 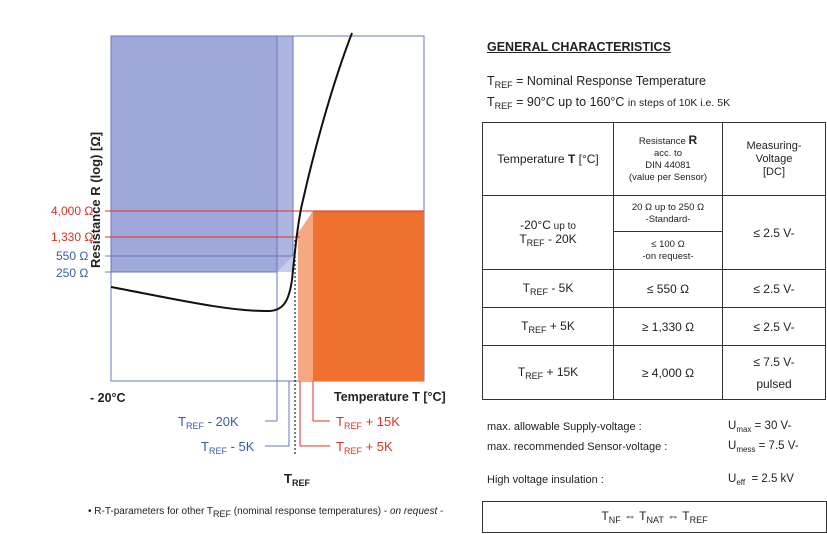 I want to click on general-characteristics-title: GENERAL CHARACTERISTICS, so click(x=579, y=47).